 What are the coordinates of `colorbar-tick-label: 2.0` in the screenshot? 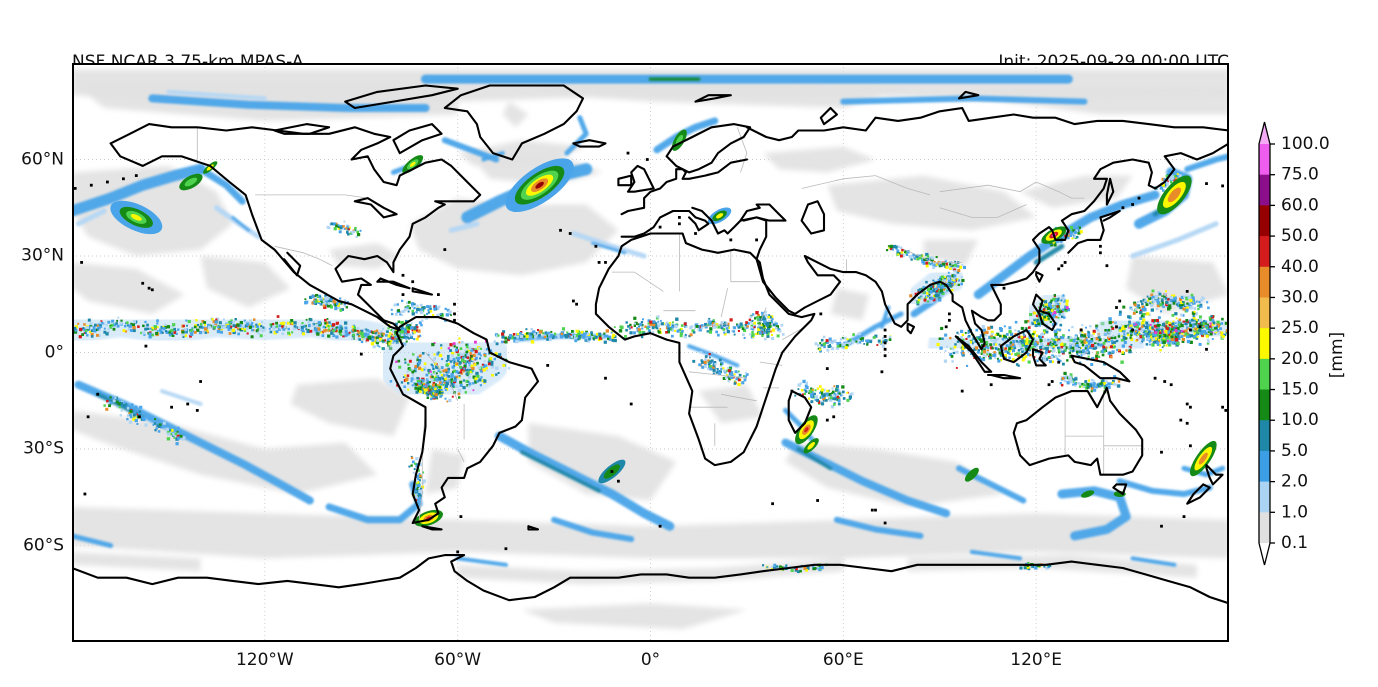 It's located at (1294, 482).